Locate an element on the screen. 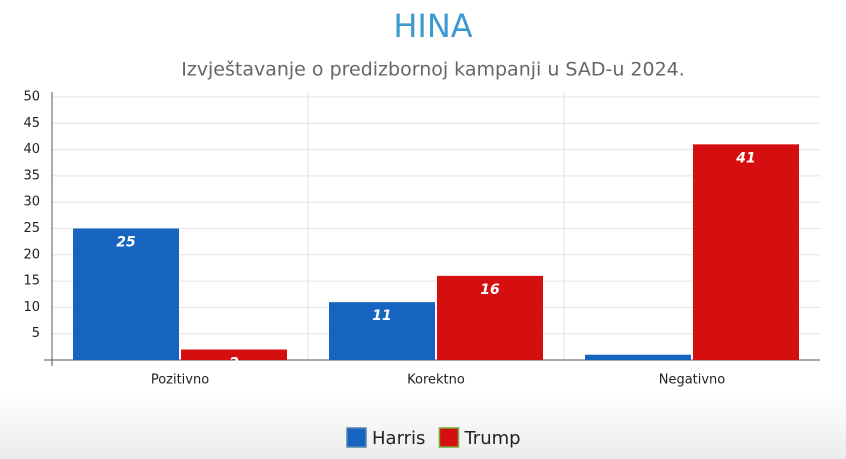 Image resolution: width=846 pixels, height=459 pixels. chart-title: HINA is located at coordinates (432, 26).